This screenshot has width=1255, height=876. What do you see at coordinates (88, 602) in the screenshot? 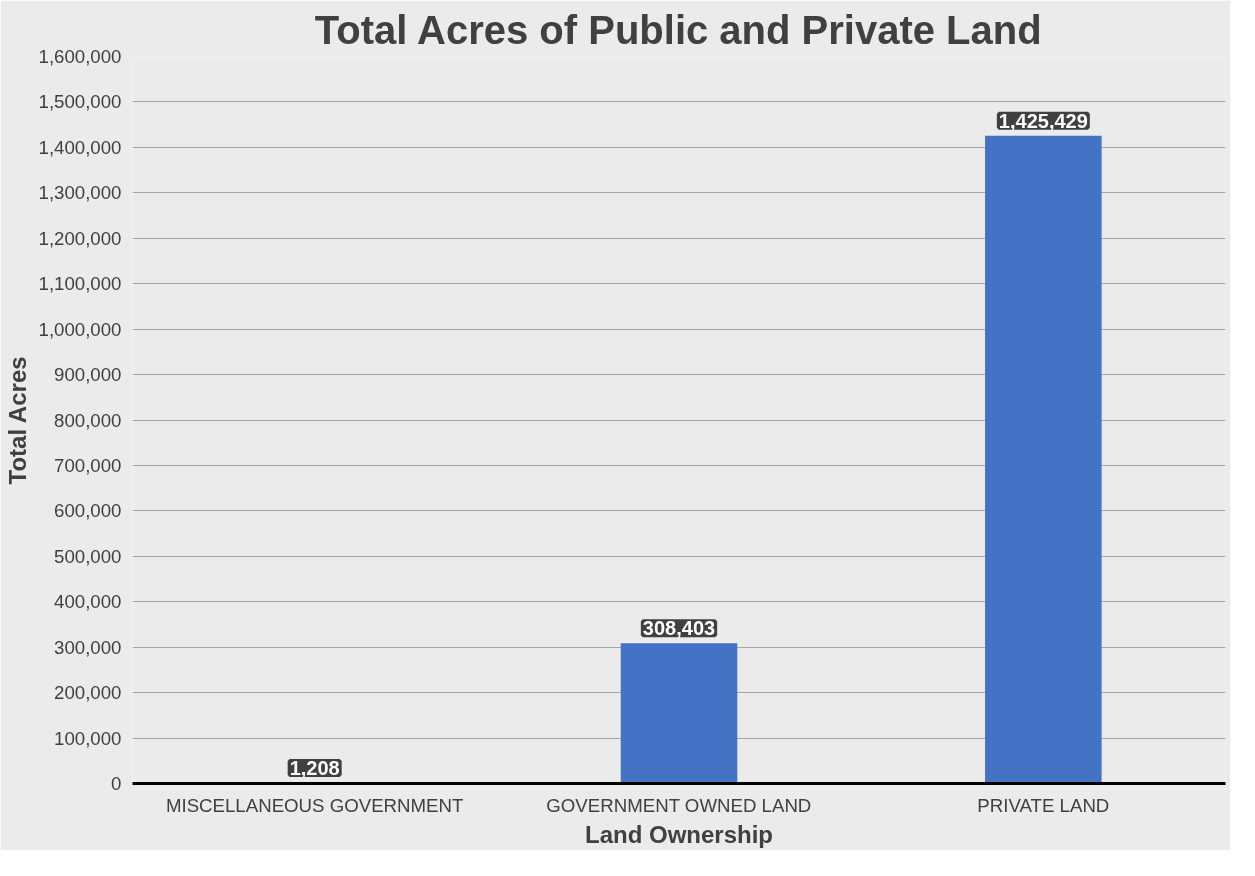
I see `y-tick-label: 400,000` at bounding box center [88, 602].